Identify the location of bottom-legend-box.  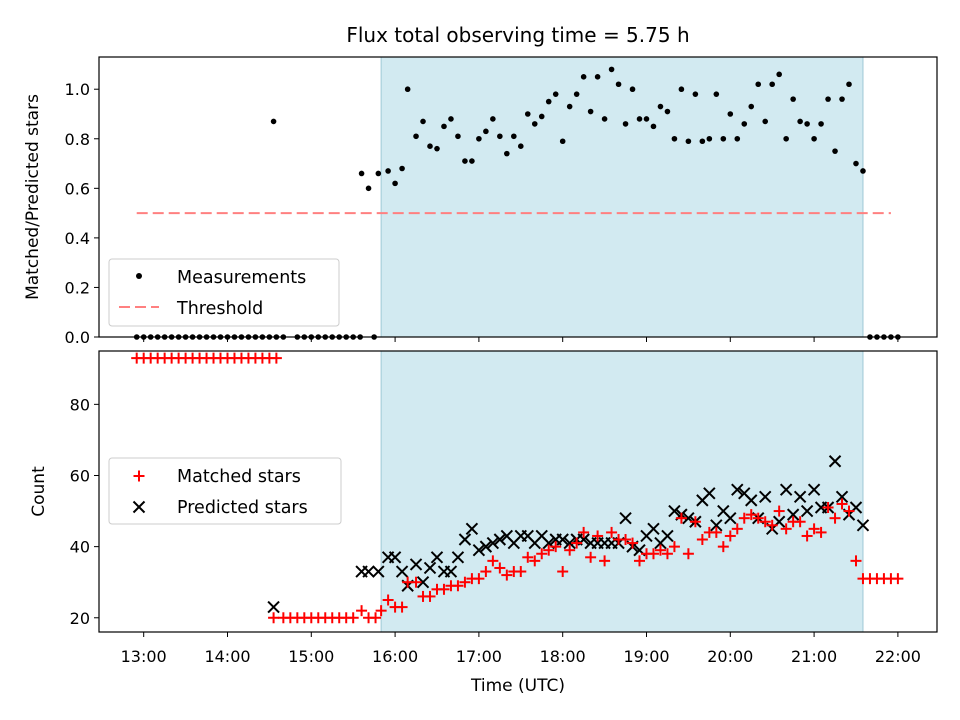
(225, 491).